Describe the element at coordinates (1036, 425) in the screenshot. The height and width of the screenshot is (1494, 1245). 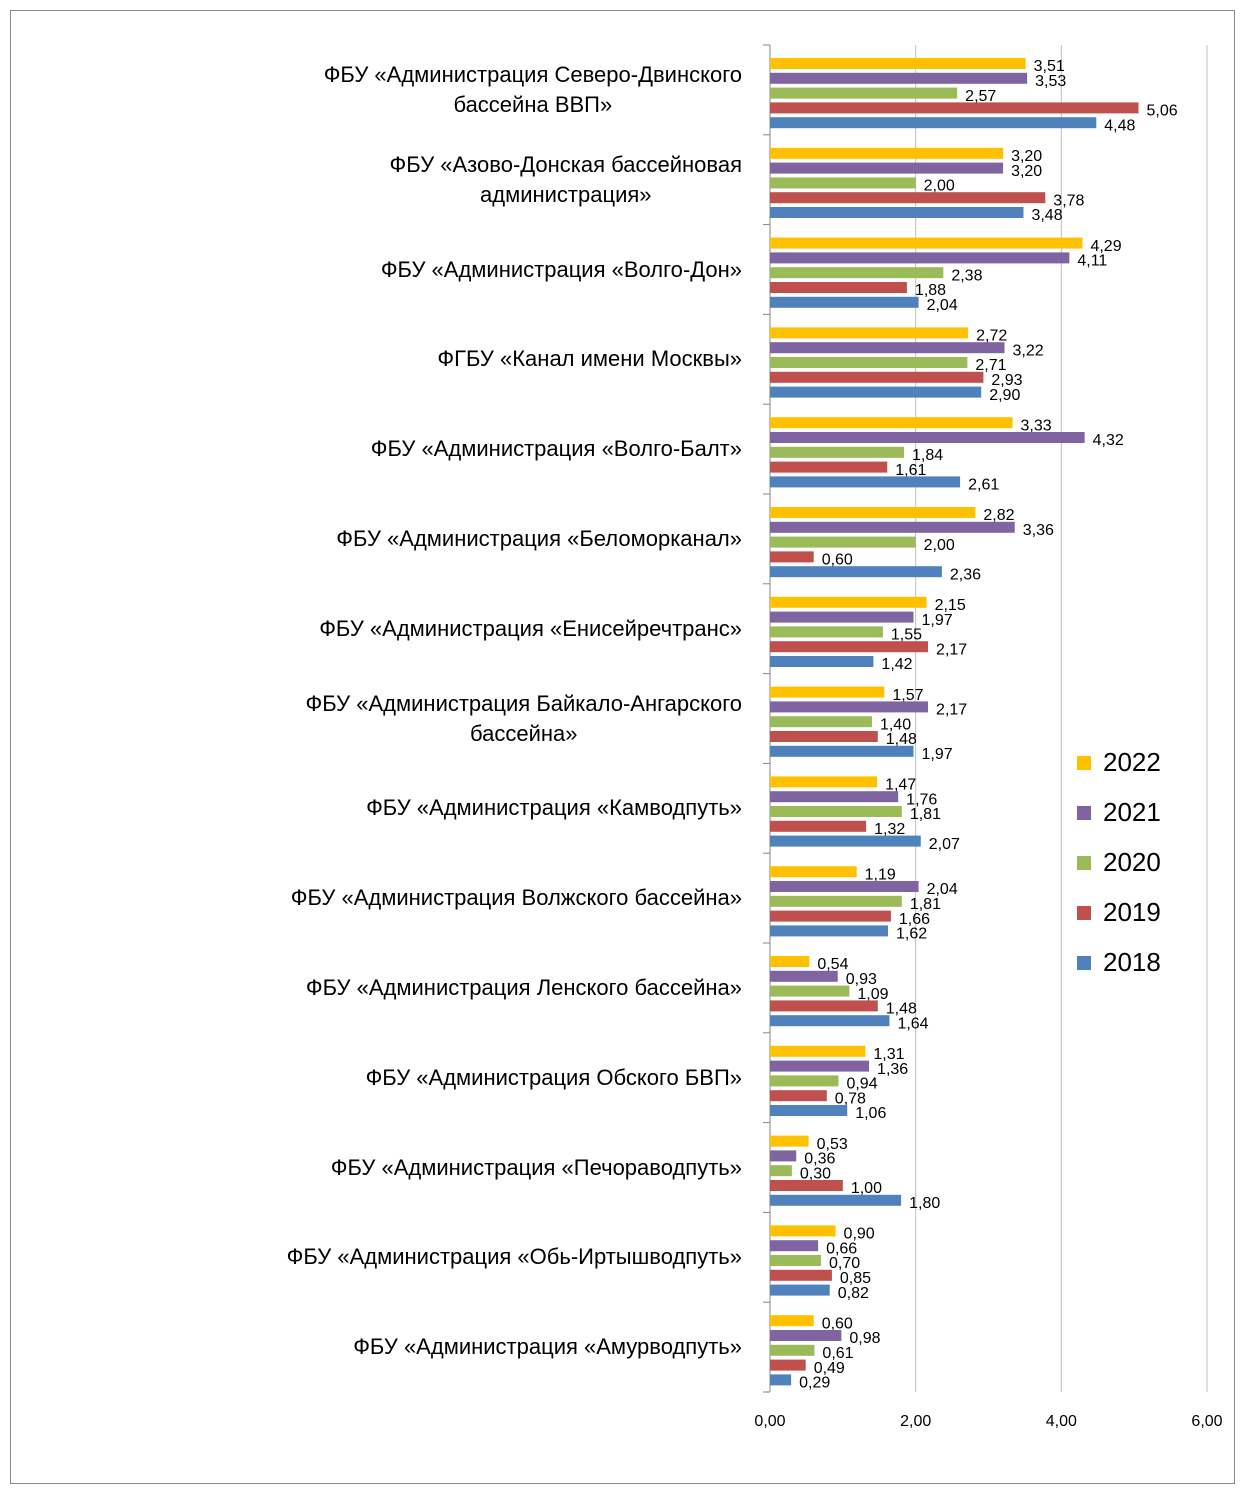
I see `data-label: 3,33` at that location.